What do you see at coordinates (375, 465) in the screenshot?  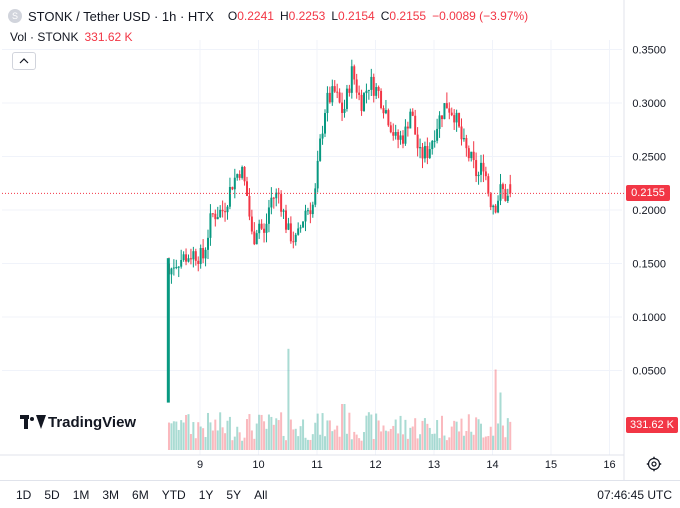 I see `x-tick-label: 12` at bounding box center [375, 465].